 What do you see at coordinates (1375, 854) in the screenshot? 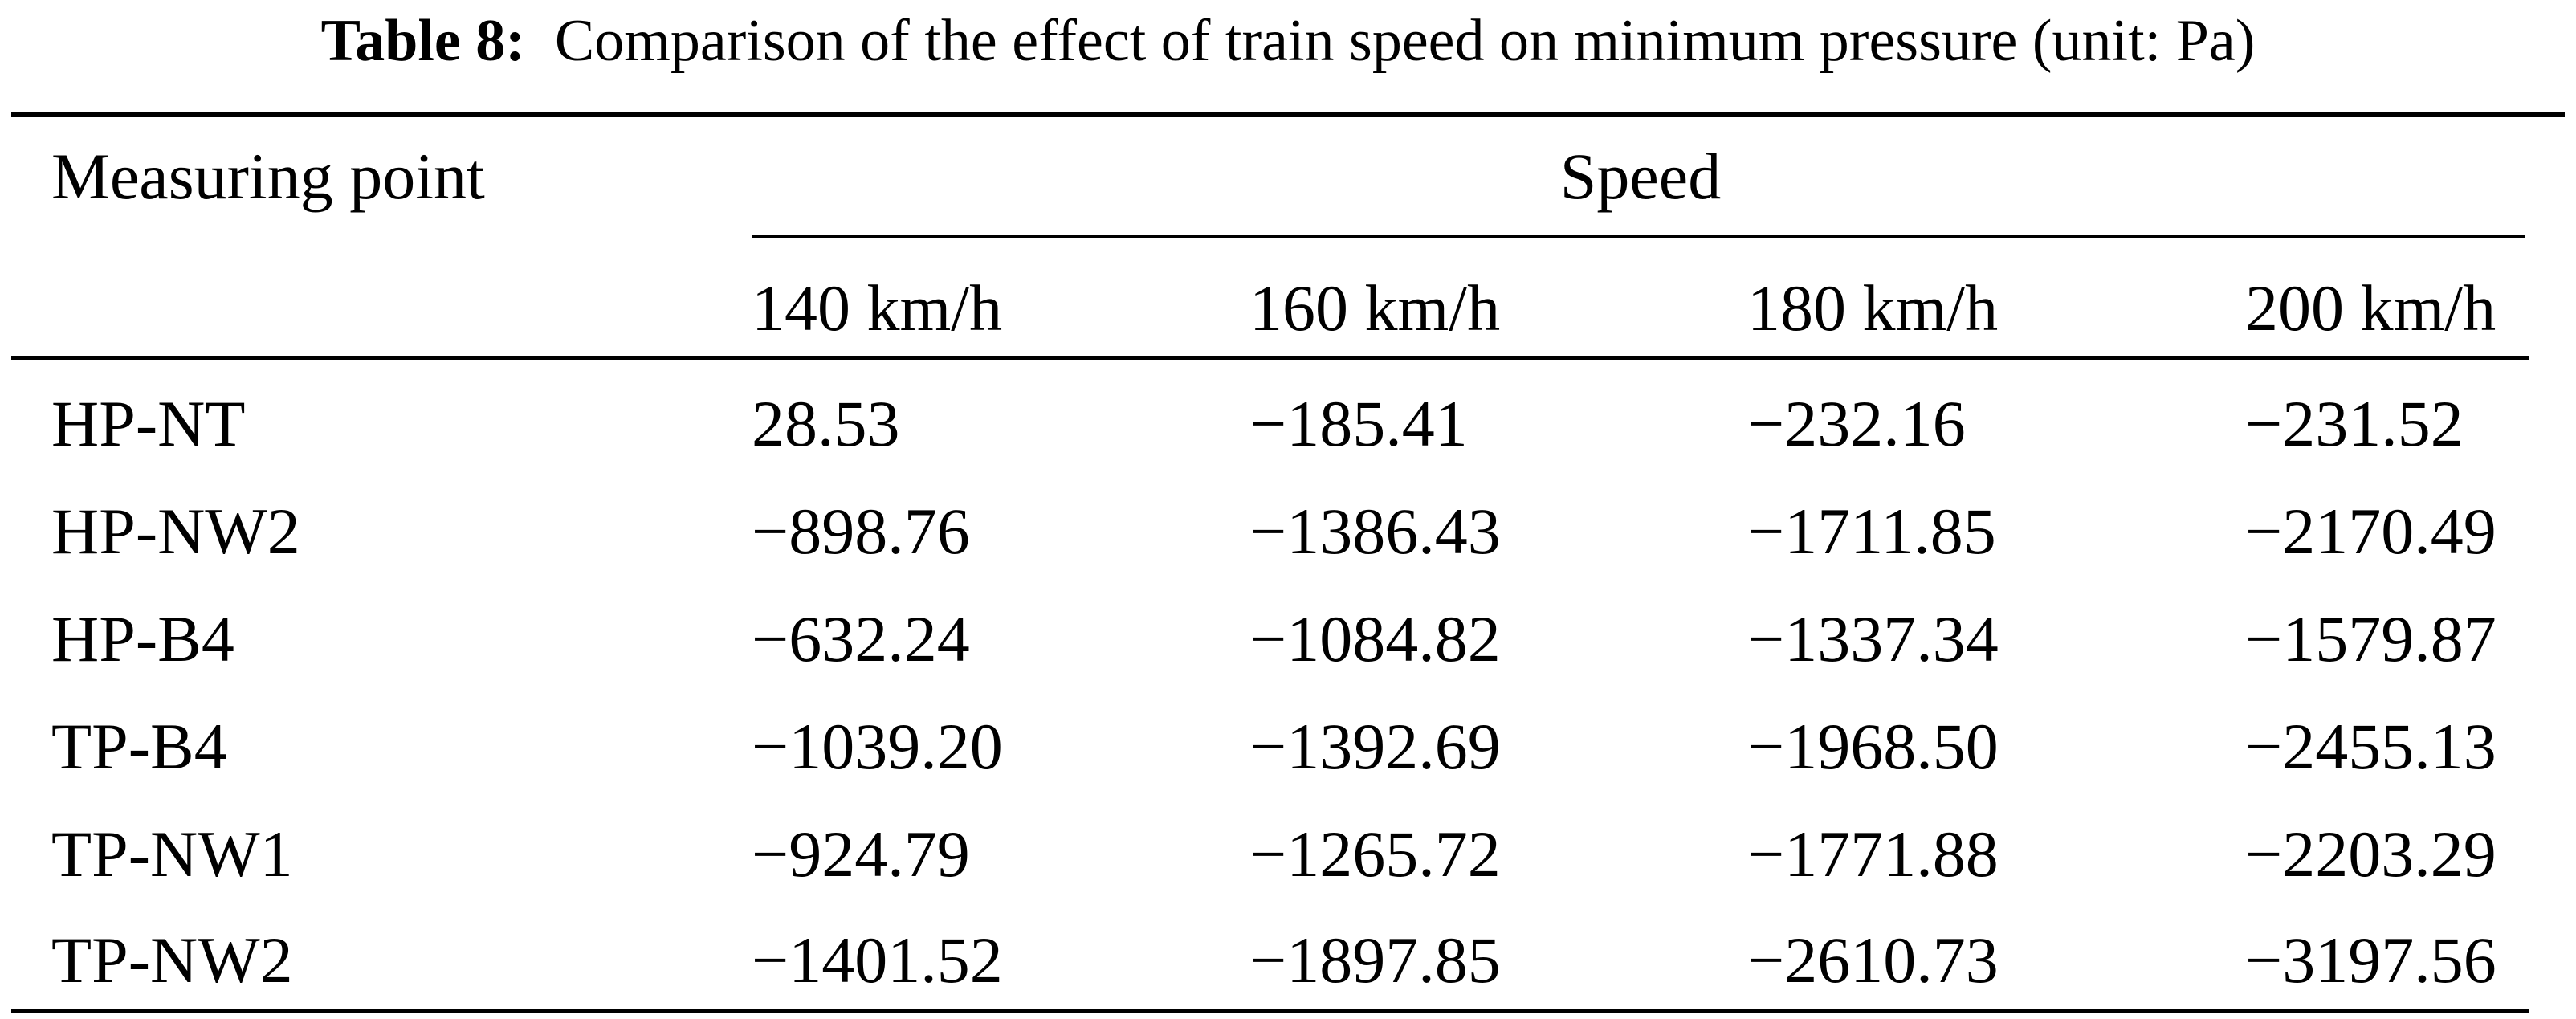
I see `table-cell: −1265.72` at bounding box center [1375, 854].